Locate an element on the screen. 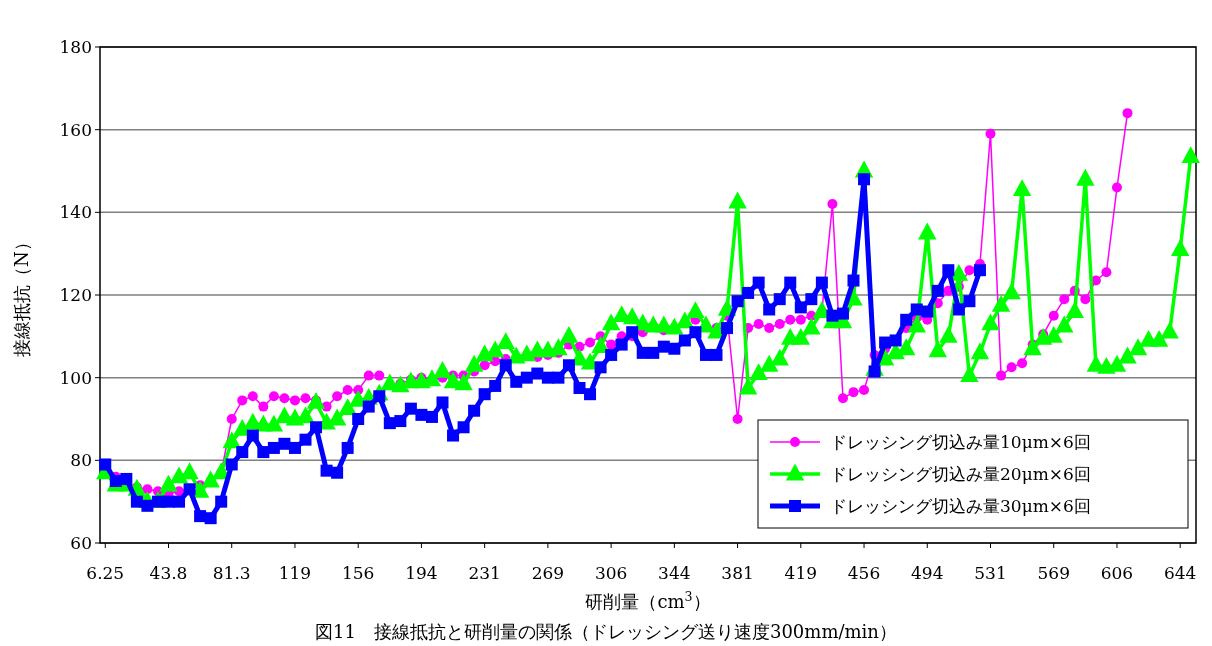  x-tick-label: 606 is located at coordinates (1117, 573).